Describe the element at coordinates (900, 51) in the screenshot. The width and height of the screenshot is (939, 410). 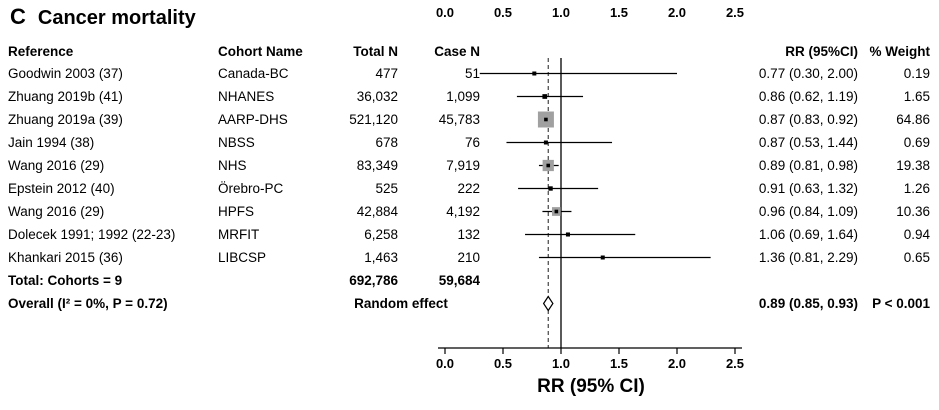
I see `header-weight: % Weight` at that location.